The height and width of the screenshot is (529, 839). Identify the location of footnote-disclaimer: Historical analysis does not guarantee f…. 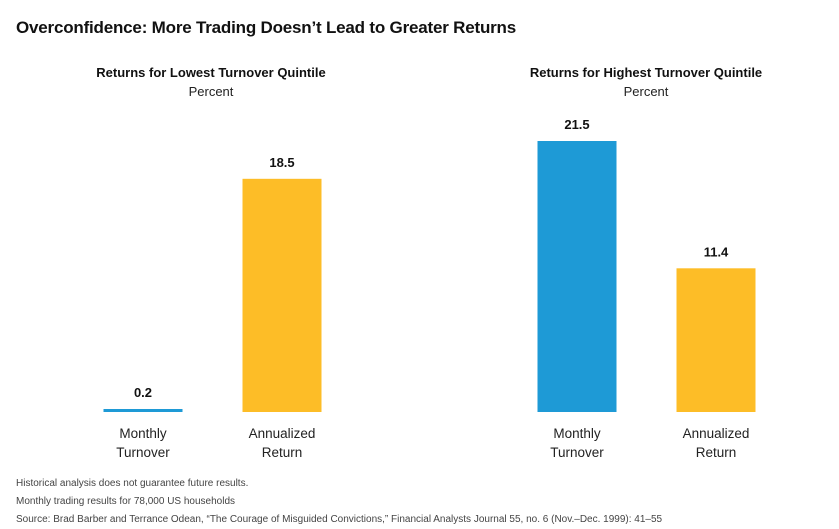
(132, 483).